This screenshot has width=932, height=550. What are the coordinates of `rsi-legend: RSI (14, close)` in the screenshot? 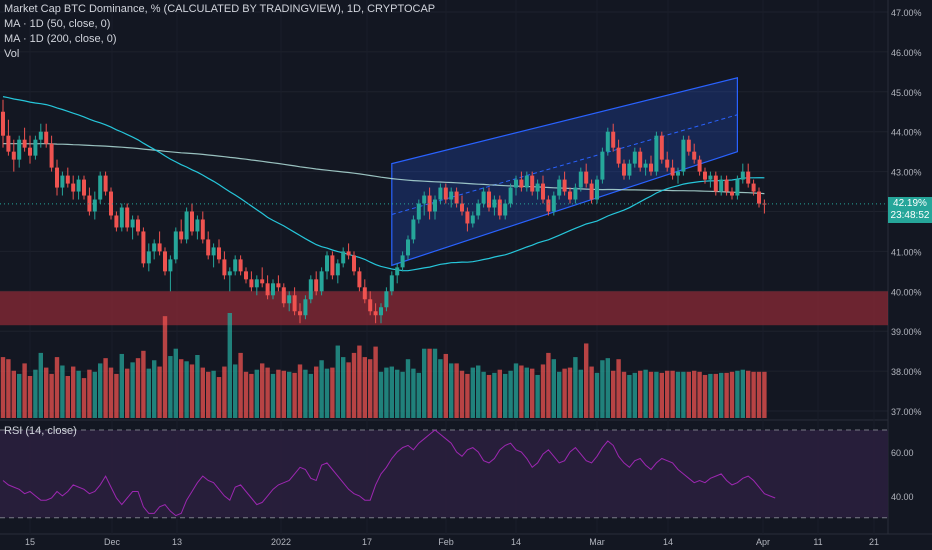 It's located at (40, 431).